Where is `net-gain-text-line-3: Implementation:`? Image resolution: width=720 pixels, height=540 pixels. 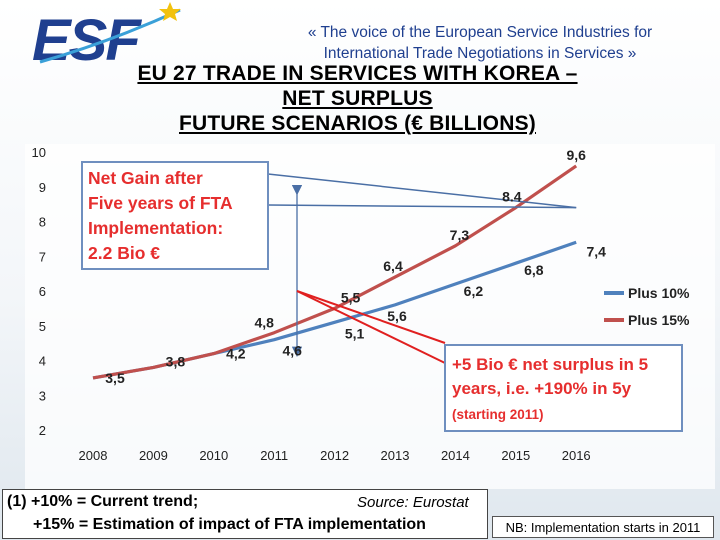
net-gain-text-line-3: Implementation: is located at coordinates (155, 228).